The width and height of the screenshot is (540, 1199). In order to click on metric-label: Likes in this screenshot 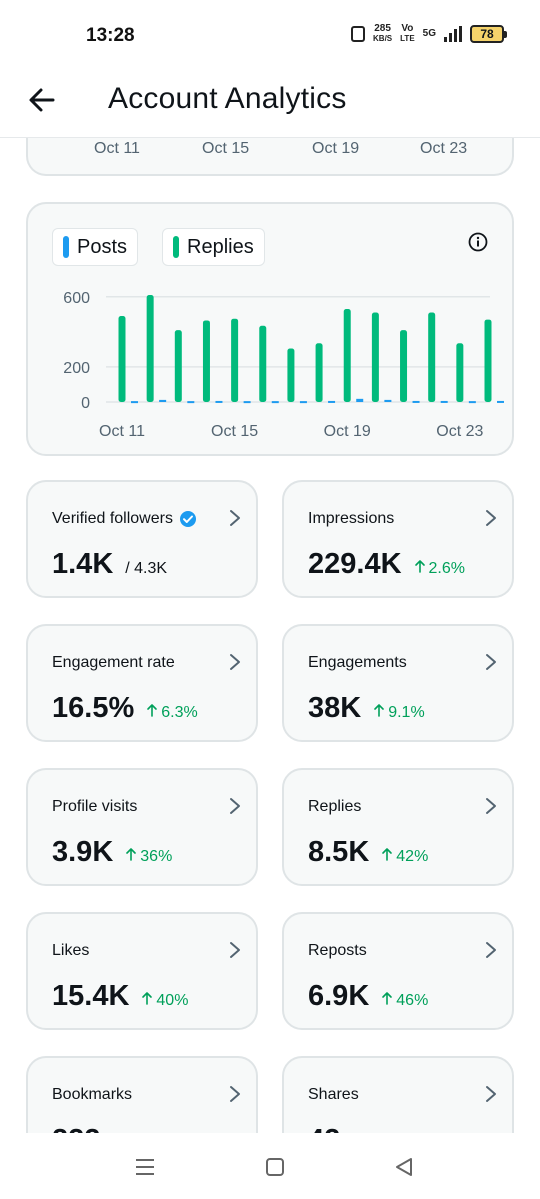, I will do `click(70, 951)`.